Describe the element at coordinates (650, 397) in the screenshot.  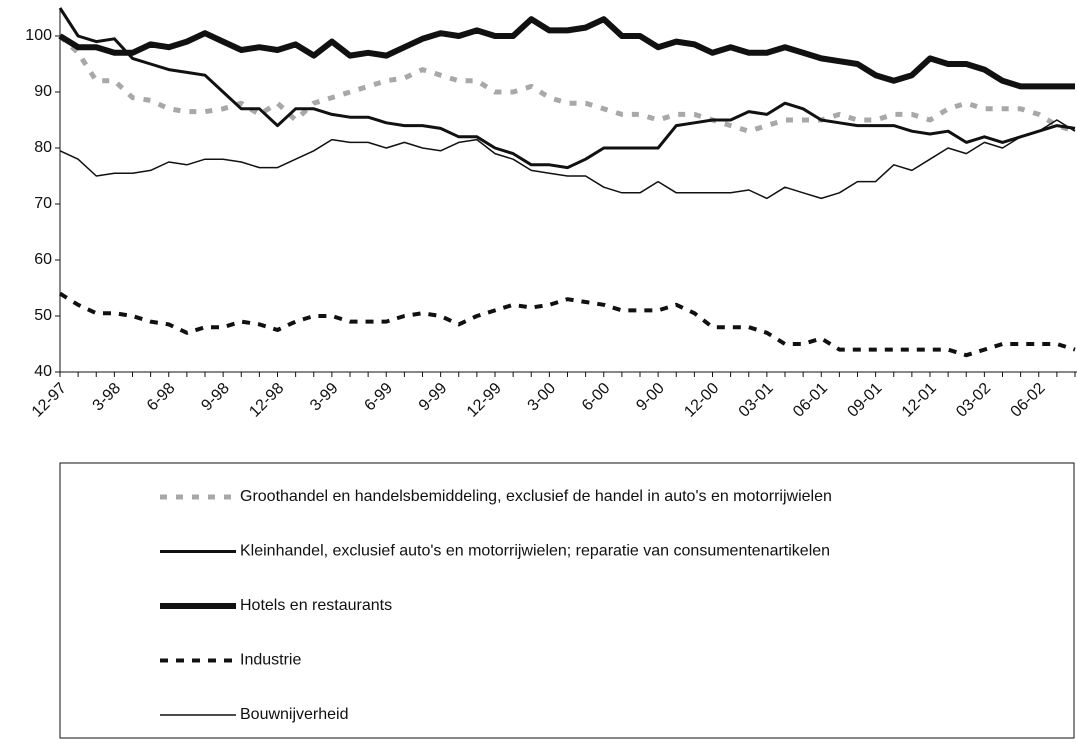
I see `x-tick-label: 9-00` at that location.